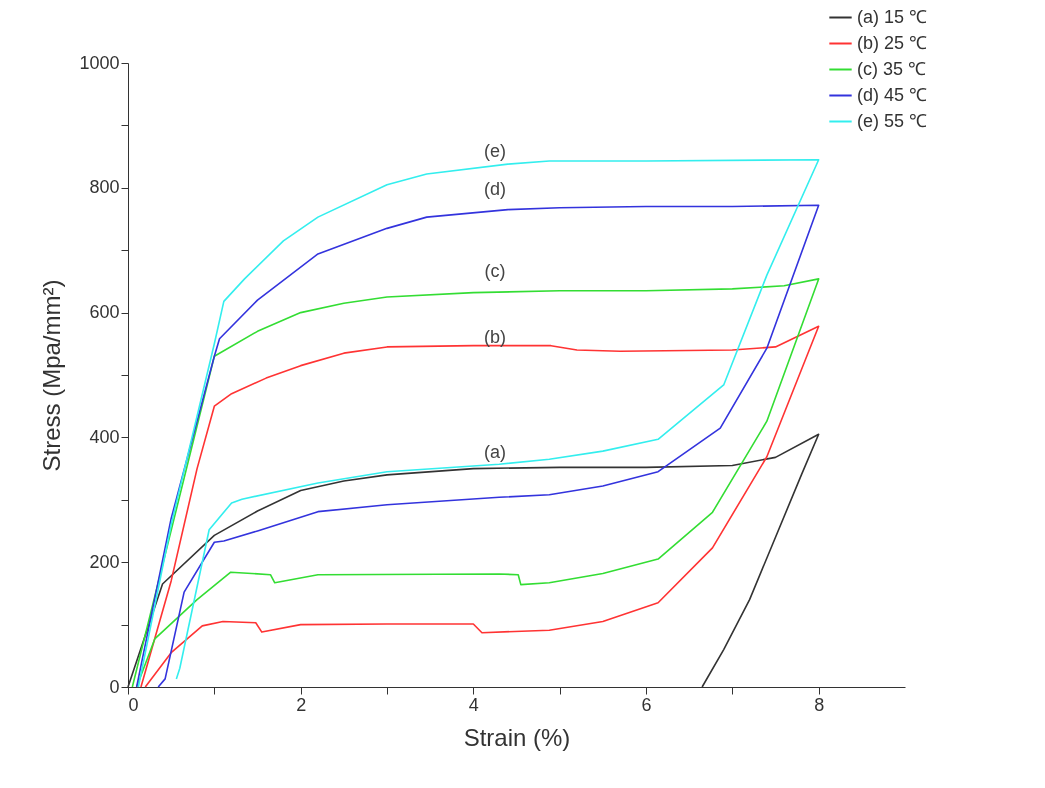  What do you see at coordinates (892, 42) in the screenshot?
I see `legend-label: (b) 25 ℃` at bounding box center [892, 42].